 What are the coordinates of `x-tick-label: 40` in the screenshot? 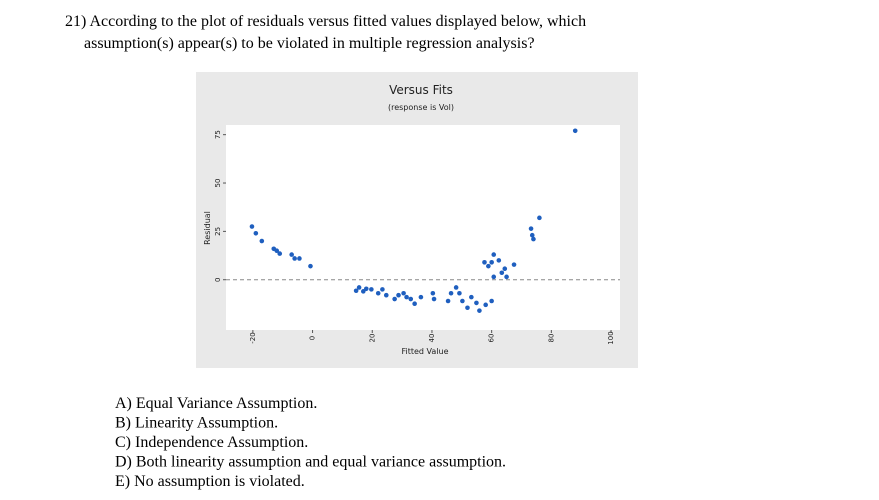 It's located at (432, 338).